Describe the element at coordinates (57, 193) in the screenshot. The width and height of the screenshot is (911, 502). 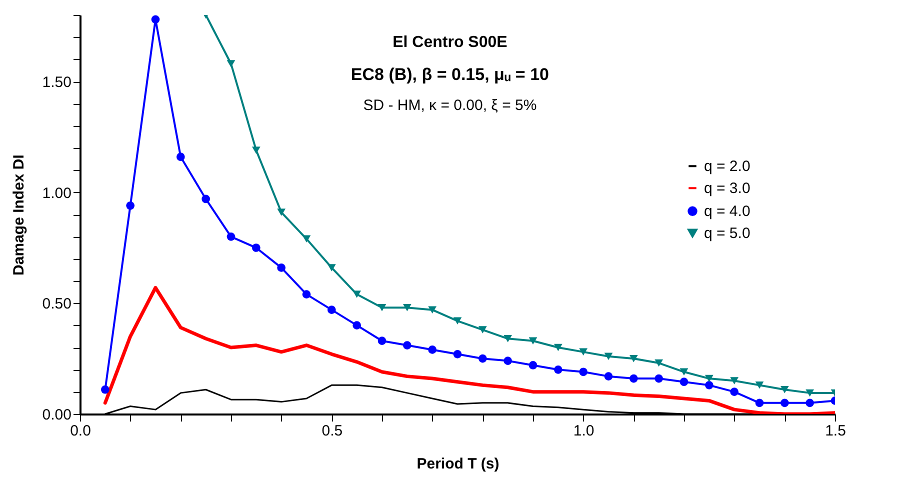
I see `y-tick-label: 1.00` at that location.